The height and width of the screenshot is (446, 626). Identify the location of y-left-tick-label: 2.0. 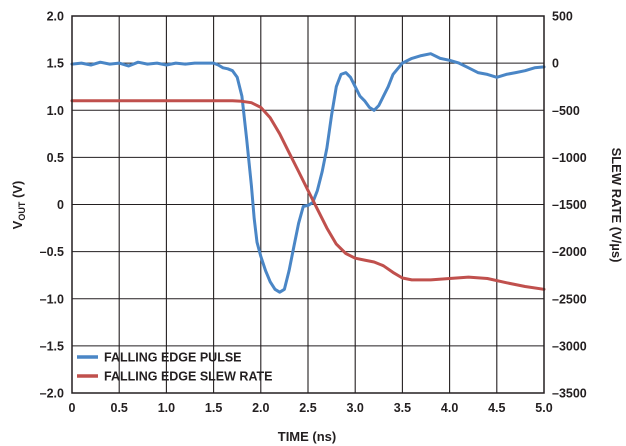
(55, 17).